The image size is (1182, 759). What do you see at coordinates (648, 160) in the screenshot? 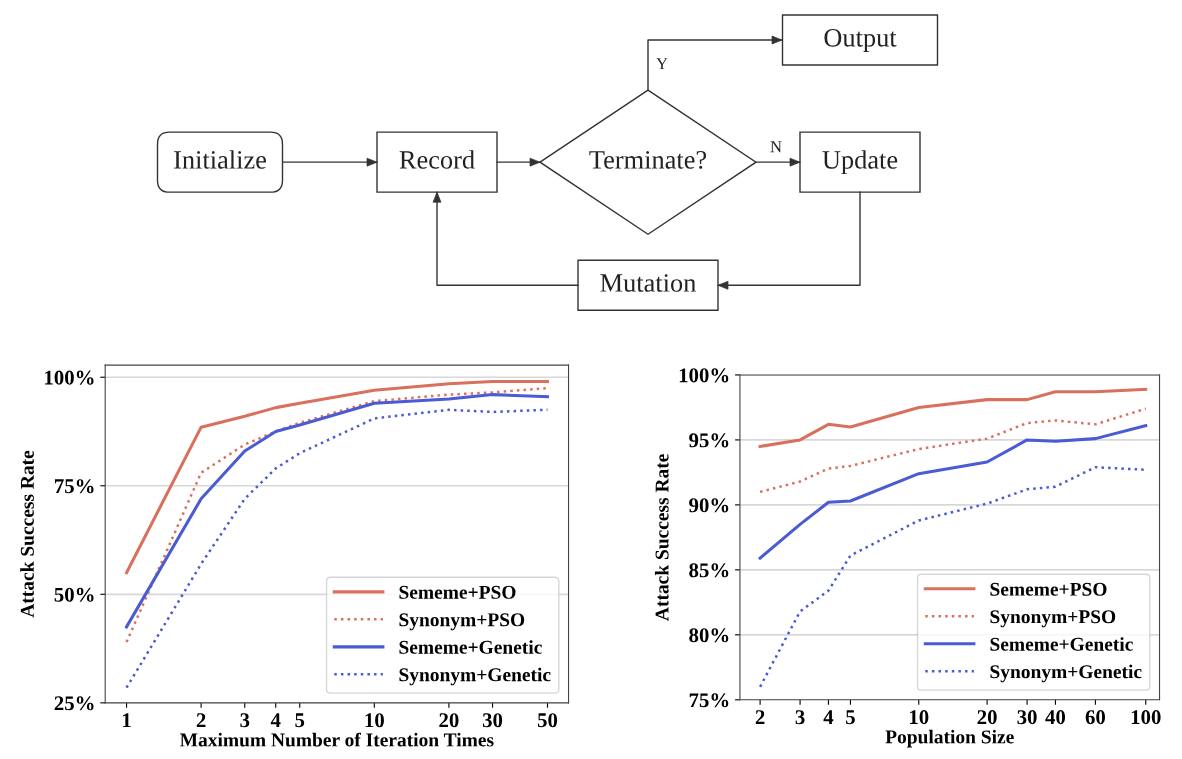
I see `text: Terminate?` at bounding box center [648, 160].